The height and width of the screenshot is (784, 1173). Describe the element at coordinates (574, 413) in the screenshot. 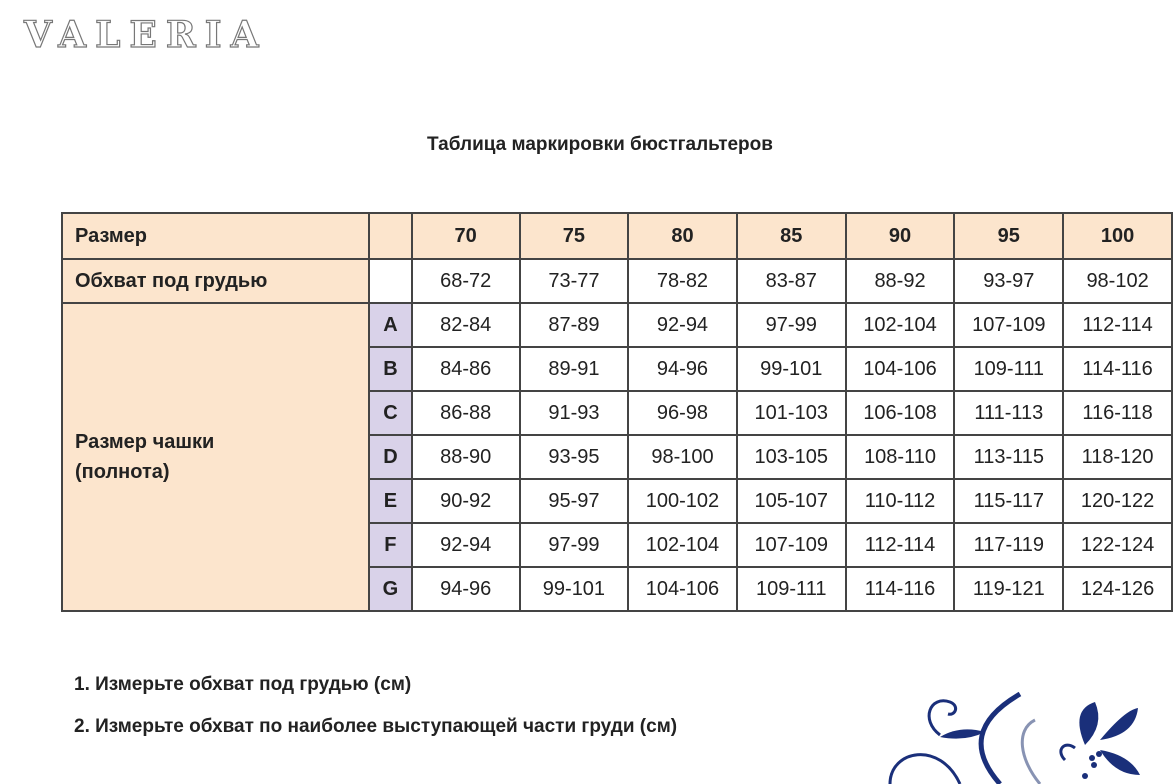

I see `bust-range-cell: 91-93` at that location.